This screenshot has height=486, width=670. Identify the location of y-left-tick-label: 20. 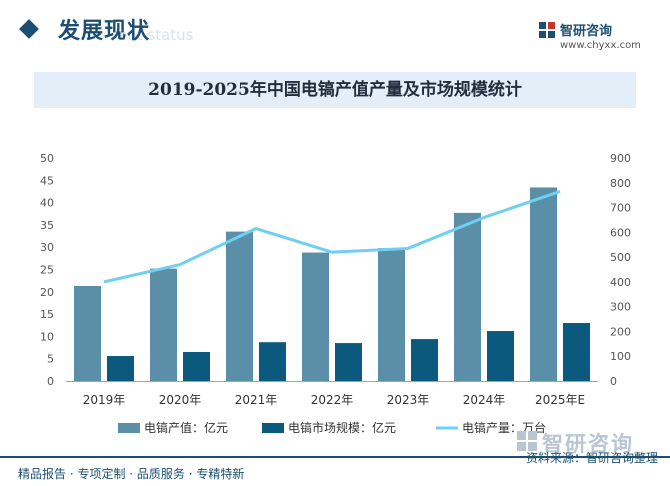
(47, 292).